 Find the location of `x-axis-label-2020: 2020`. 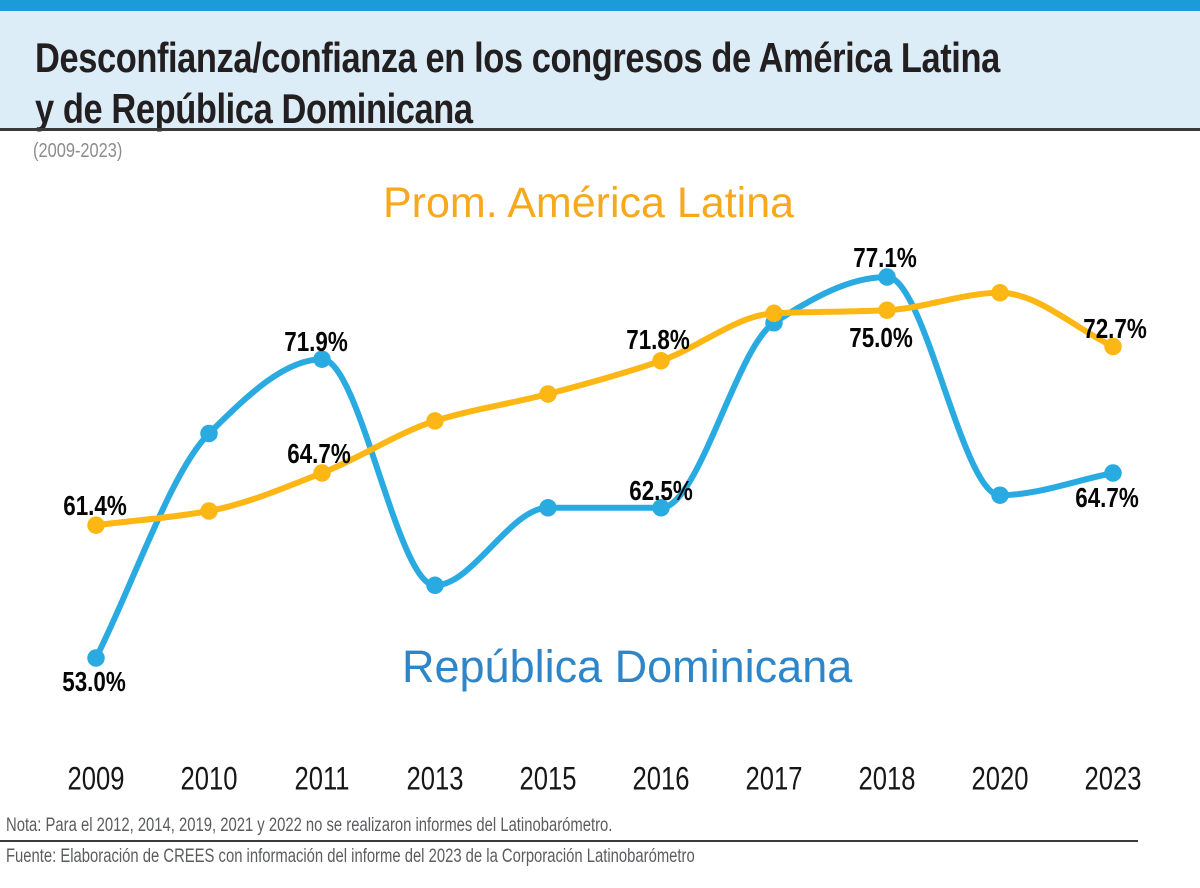

x-axis-label-2020: 2020 is located at coordinates (1000, 778).